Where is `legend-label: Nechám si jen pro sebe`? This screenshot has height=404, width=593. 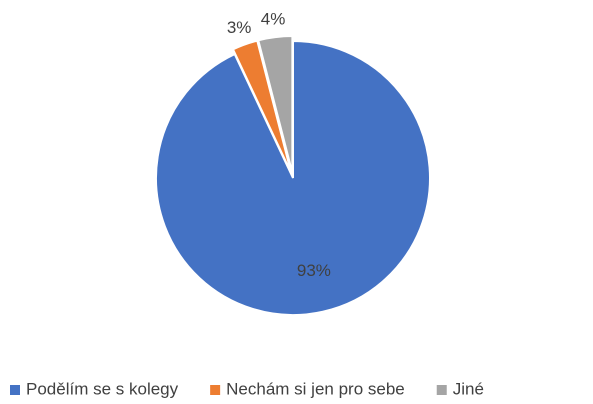 legend-label: Nechám si jen pro sebe is located at coordinates (315, 388).